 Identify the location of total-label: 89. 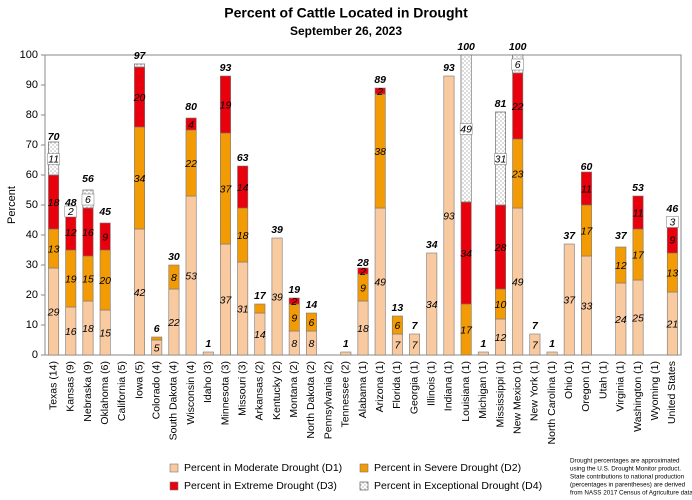
(380, 80).